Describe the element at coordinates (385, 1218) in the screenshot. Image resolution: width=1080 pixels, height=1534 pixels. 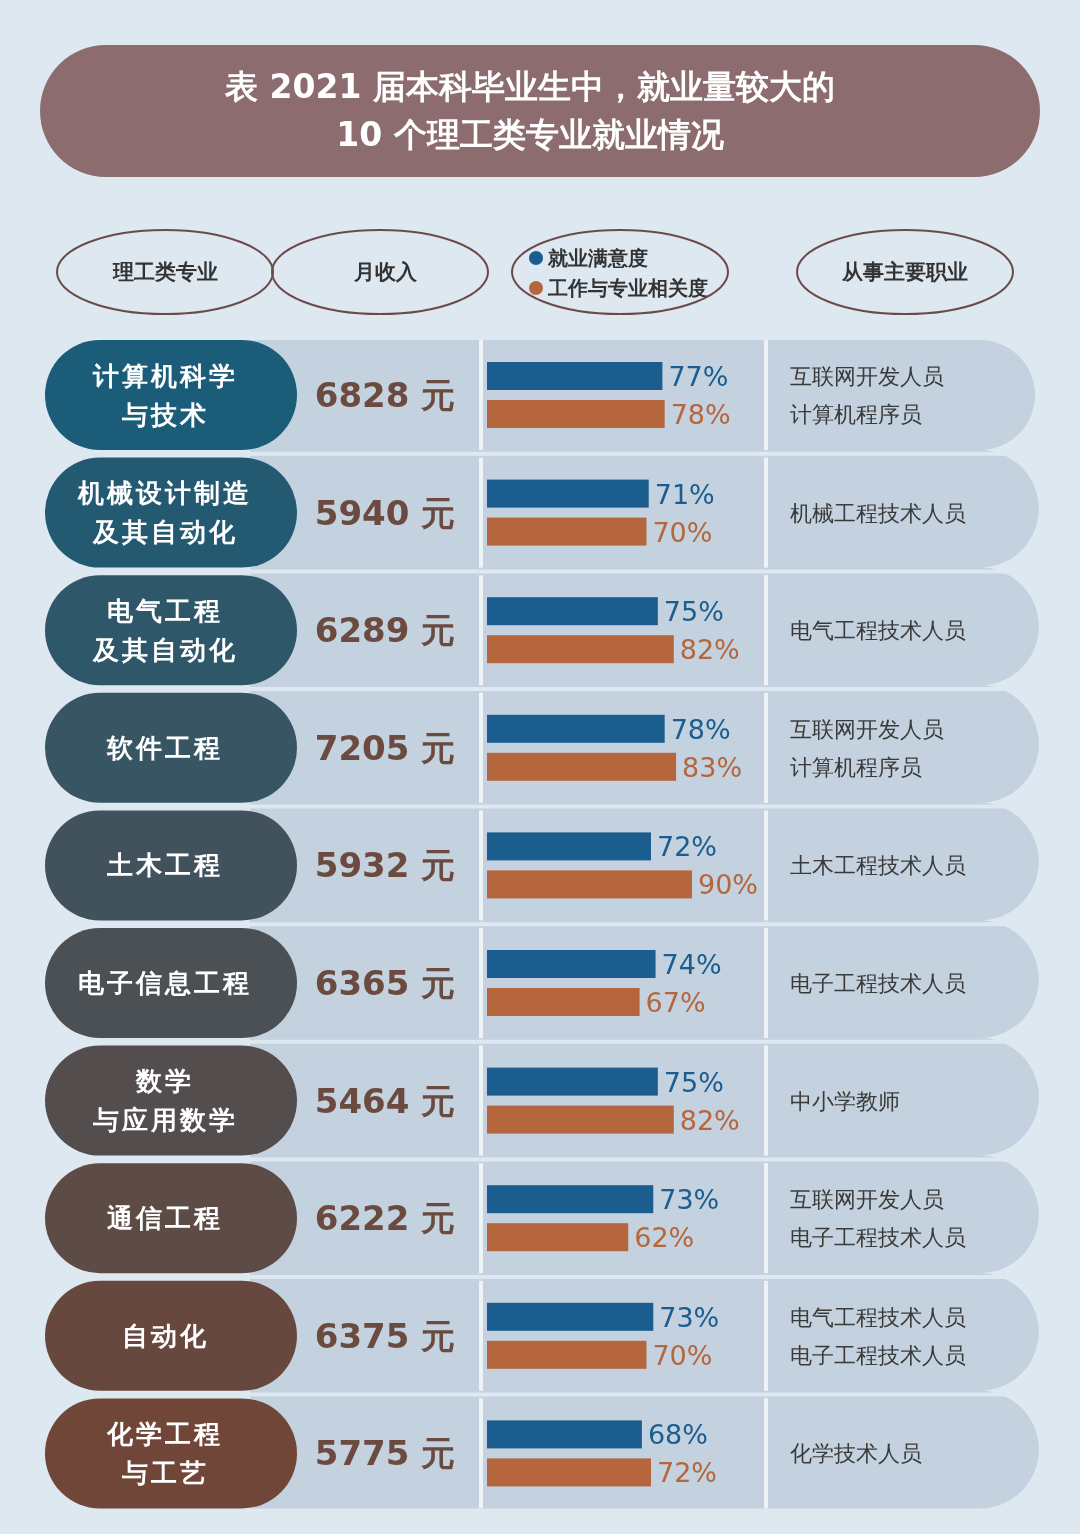
I see `text: 6222 元` at that location.